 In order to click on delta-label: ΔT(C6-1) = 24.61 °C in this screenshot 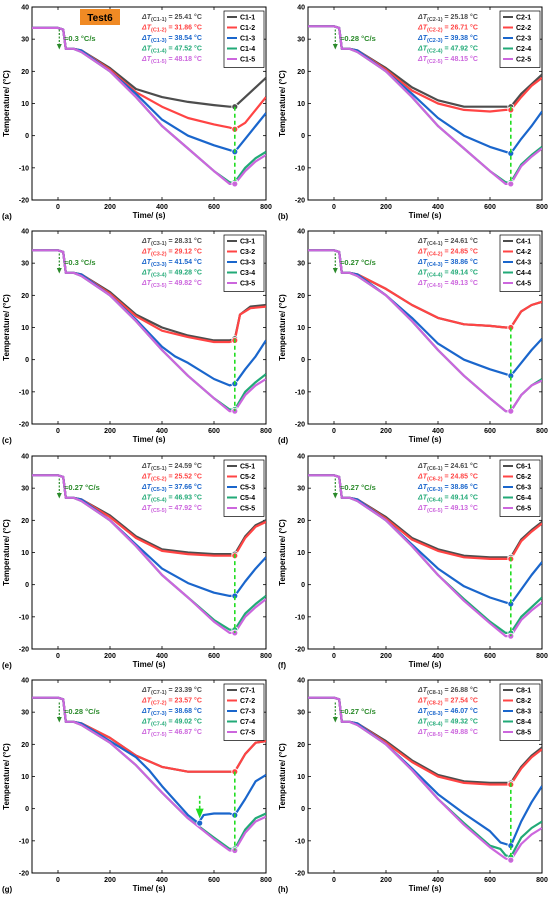, I will do `click(447, 467)`.